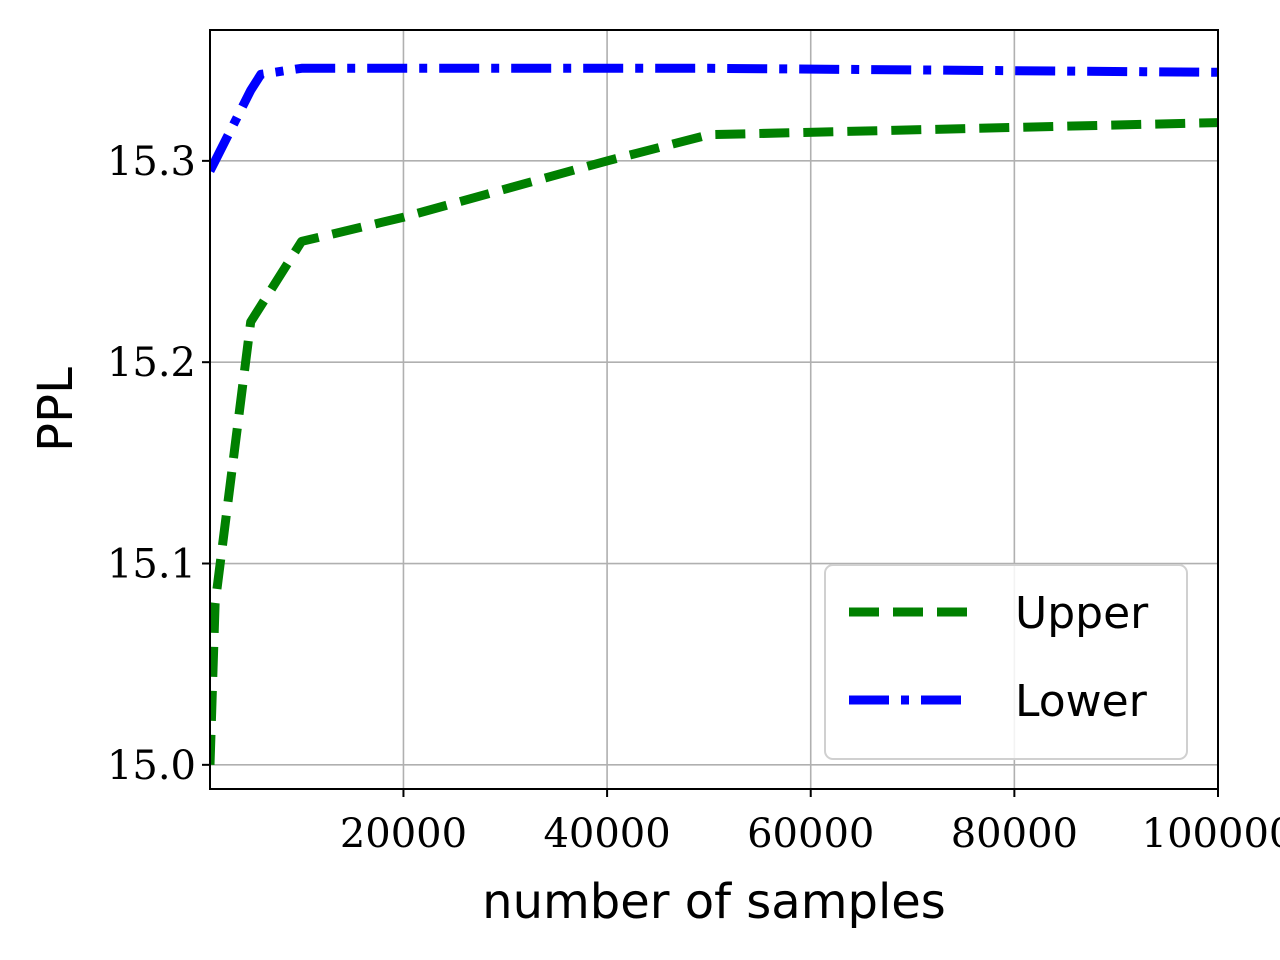 This screenshot has height=960, width=1280. Describe the element at coordinates (1006, 662) in the screenshot. I see `legend: Upper Lower` at that location.